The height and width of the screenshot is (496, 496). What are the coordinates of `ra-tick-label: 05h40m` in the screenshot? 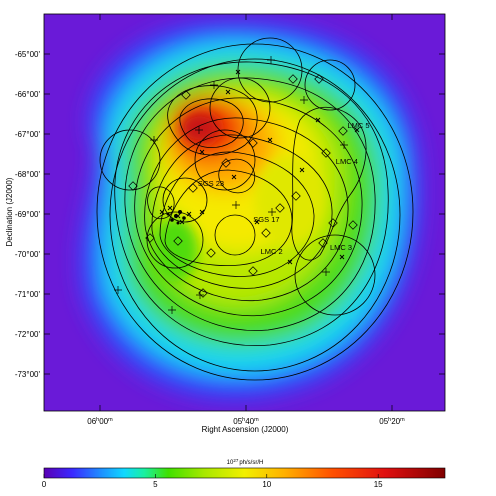 It's located at (246, 421).